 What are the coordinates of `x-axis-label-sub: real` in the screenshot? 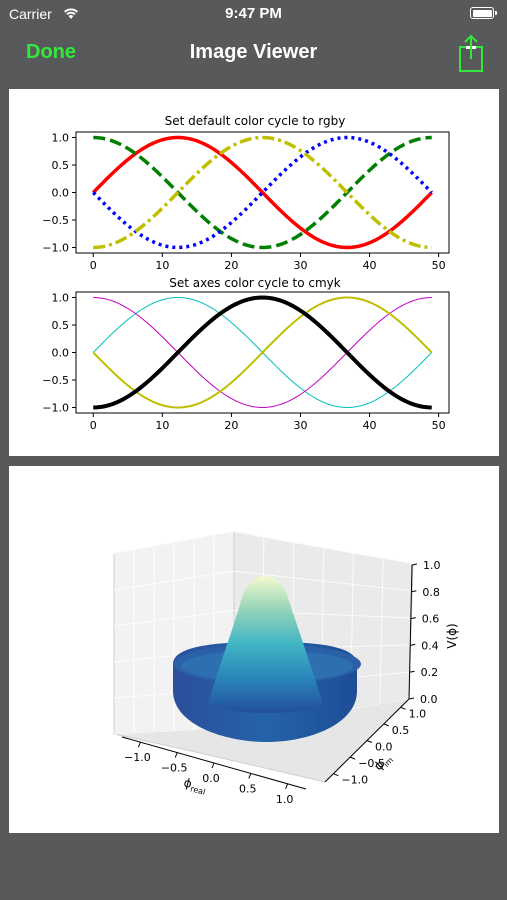 It's located at (197, 790).